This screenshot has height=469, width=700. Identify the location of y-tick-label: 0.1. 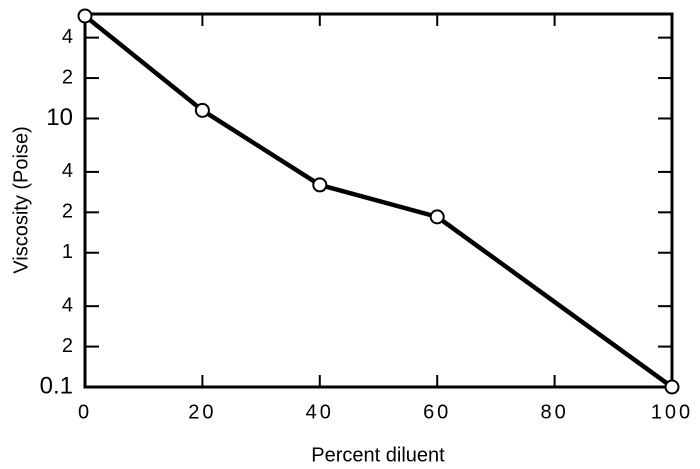
(56, 385).